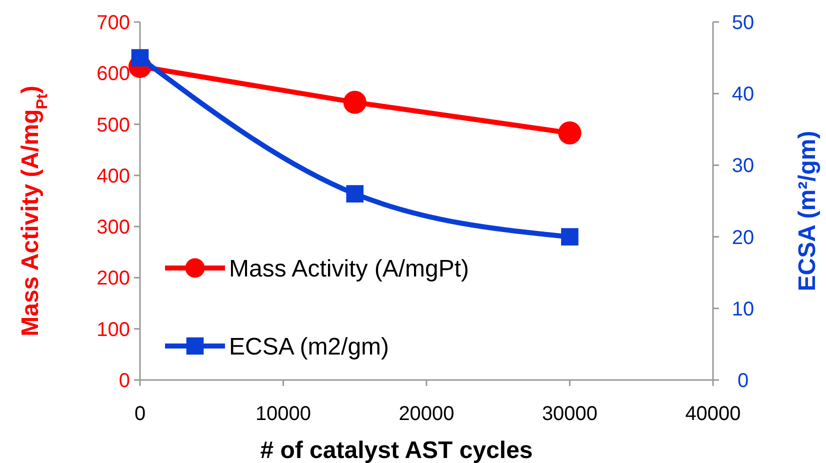 The height and width of the screenshot is (463, 826). Describe the element at coordinates (396, 450) in the screenshot. I see `x-axis-title: # of catalyst AST cycles` at that location.